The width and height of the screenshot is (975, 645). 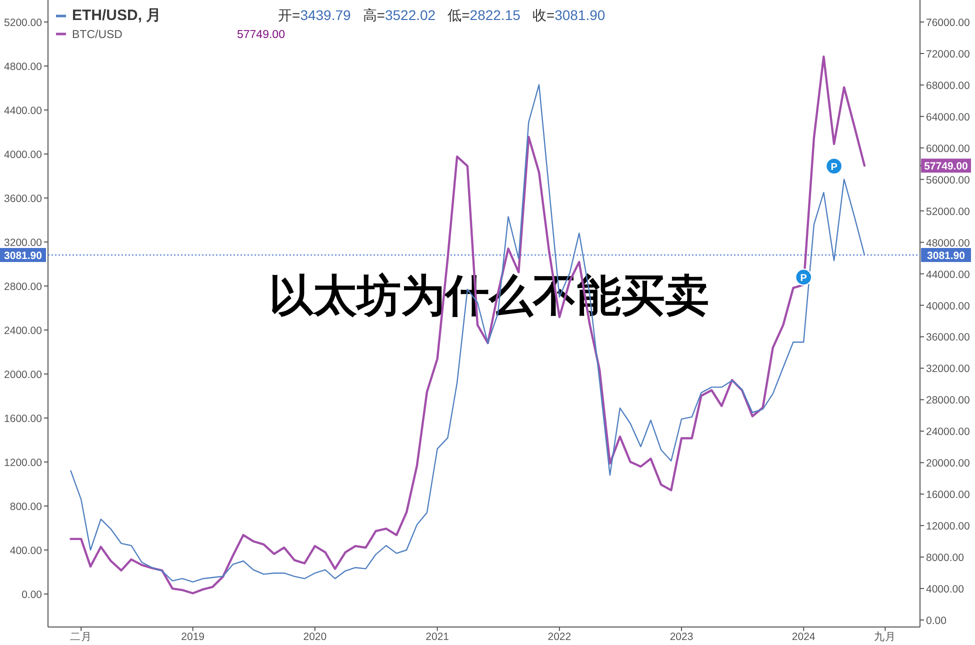 What do you see at coordinates (948, 369) in the screenshot?
I see `y2-tick-label: 32000.00` at bounding box center [948, 369].